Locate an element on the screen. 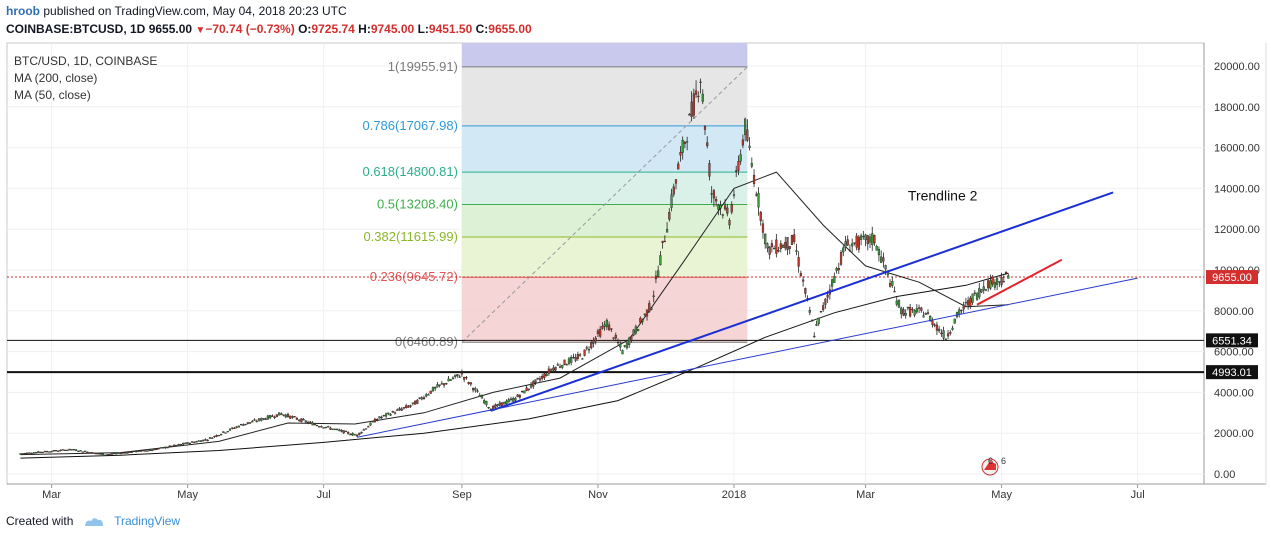 Image resolution: width=1271 pixels, height=539 pixels. tradingview-link: TradingView is located at coordinates (147, 521).